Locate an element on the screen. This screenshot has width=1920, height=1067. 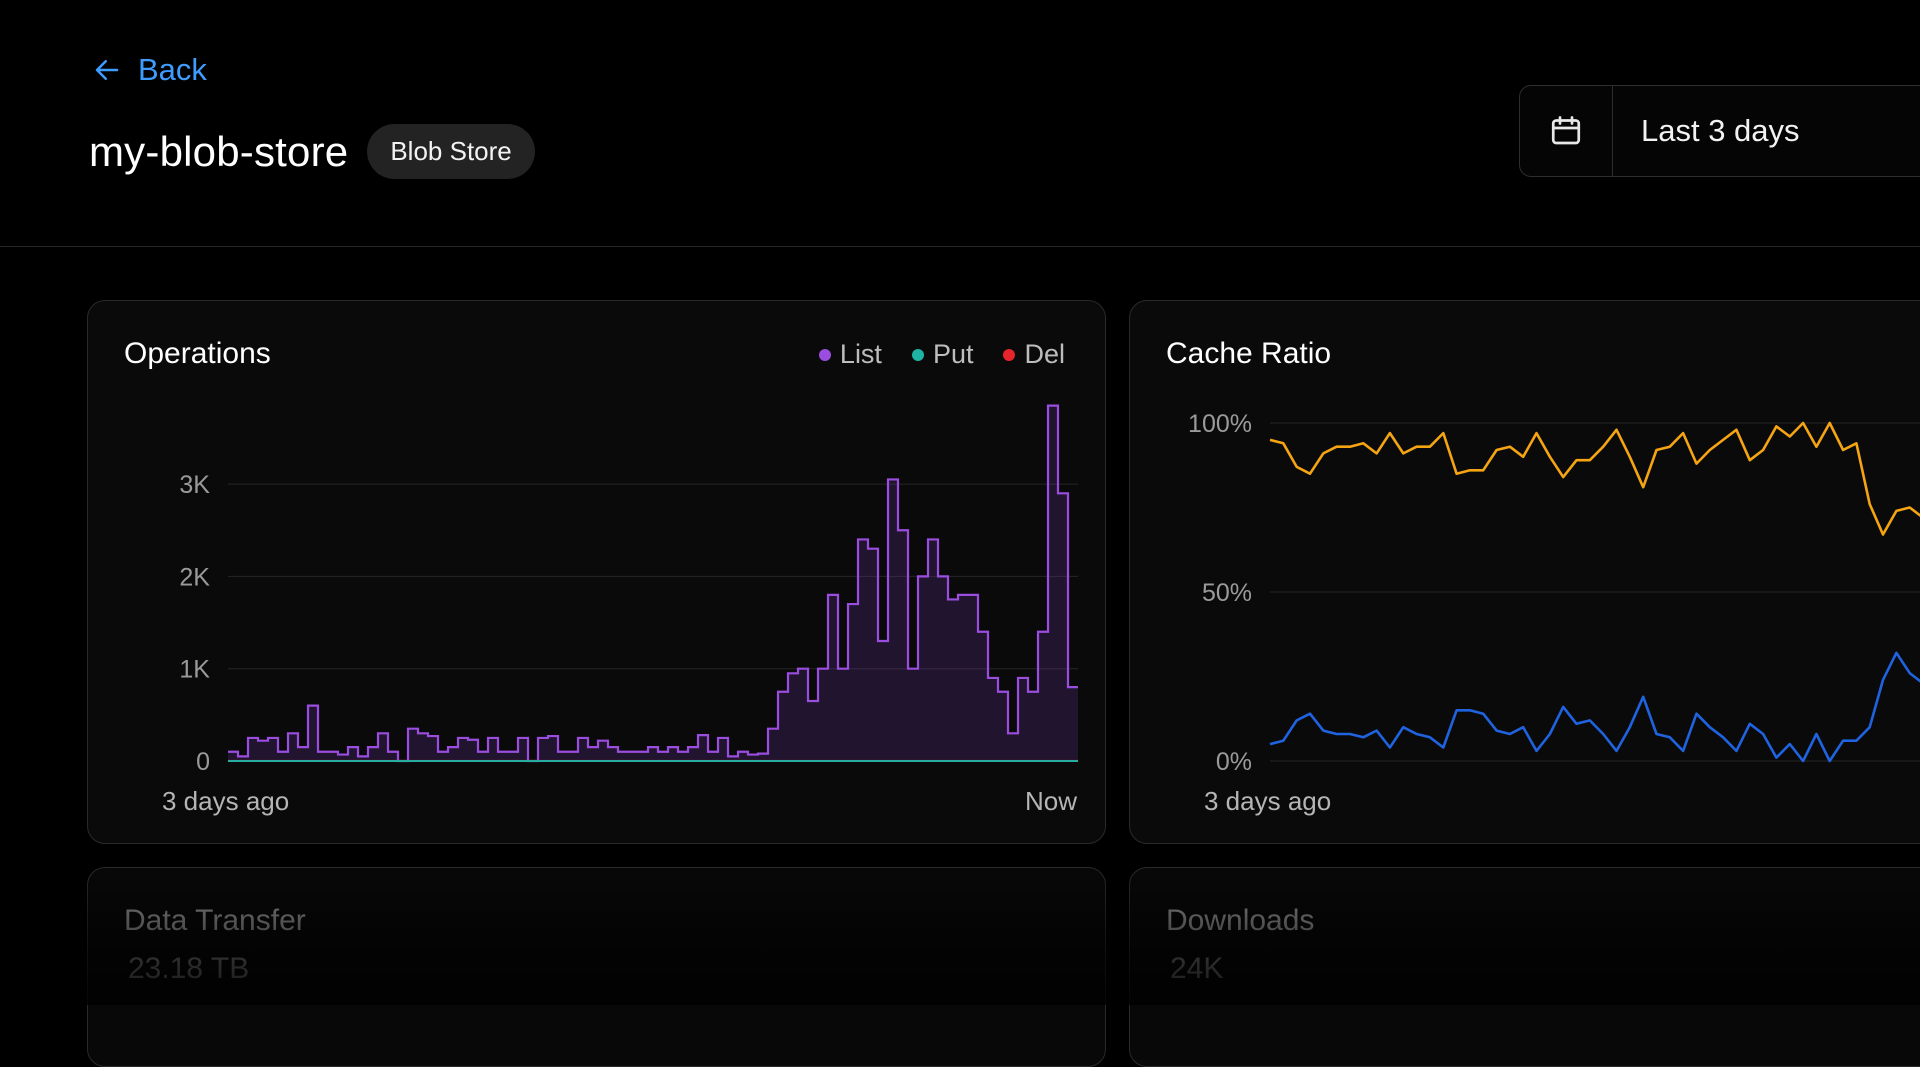
y-tick-label: 2K is located at coordinates (194, 577).